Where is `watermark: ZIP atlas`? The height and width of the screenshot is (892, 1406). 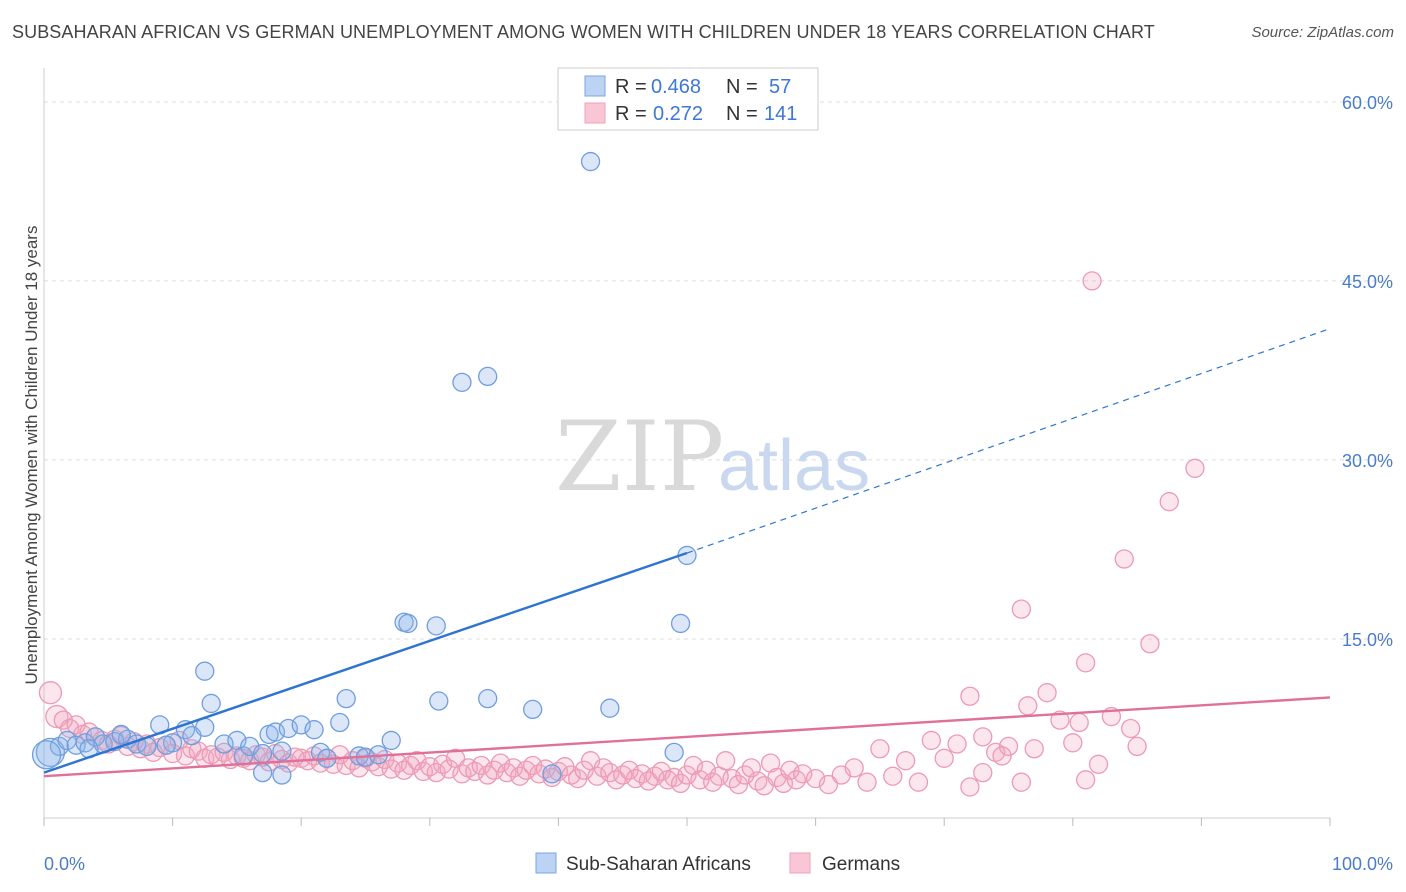 watermark: ZIP atlas is located at coordinates (712, 457).